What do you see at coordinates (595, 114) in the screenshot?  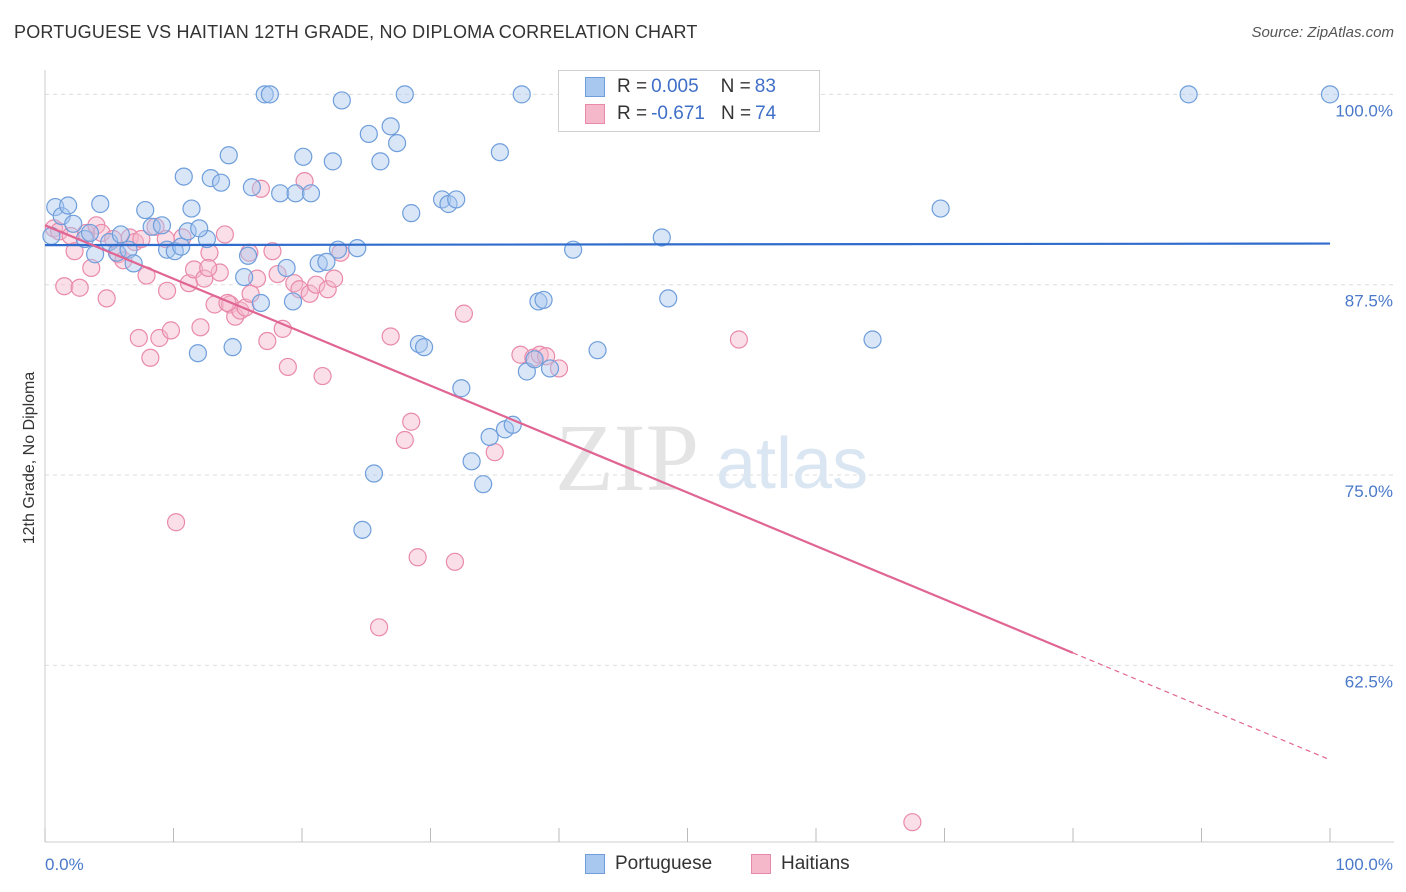 I see `legend-swatch-haitians` at bounding box center [595, 114].